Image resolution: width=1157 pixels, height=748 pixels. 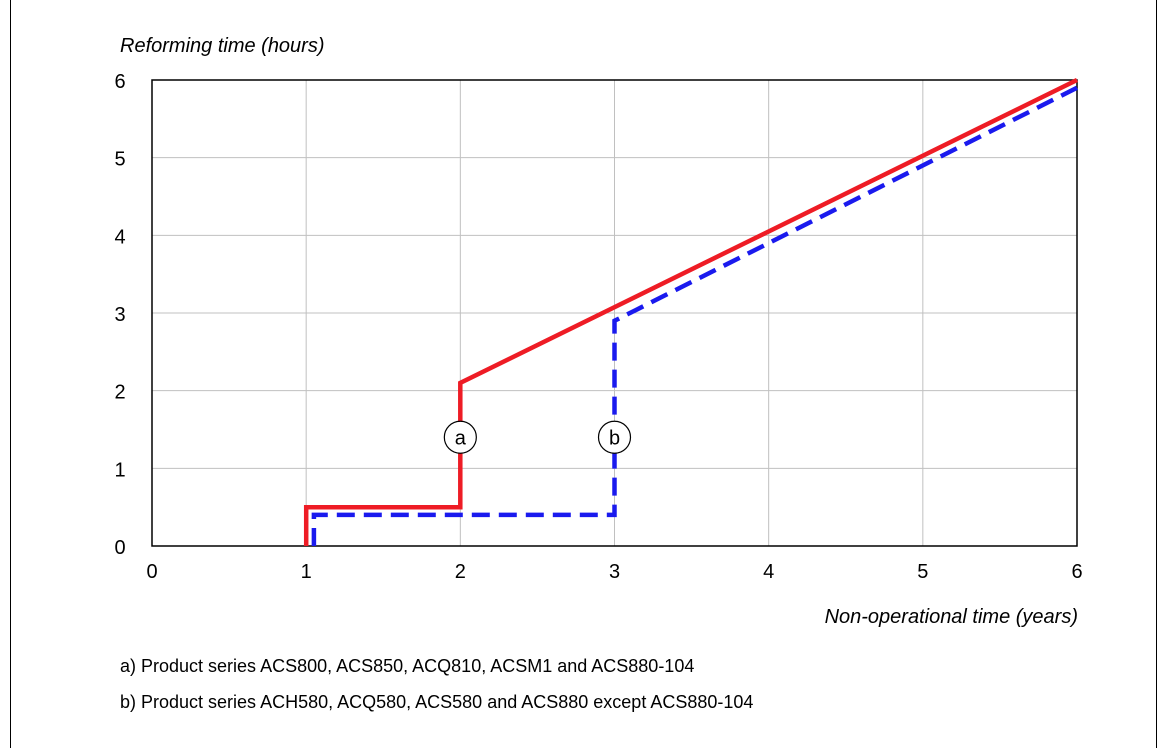 What do you see at coordinates (460, 572) in the screenshot?
I see `x-tick-label: 2` at bounding box center [460, 572].